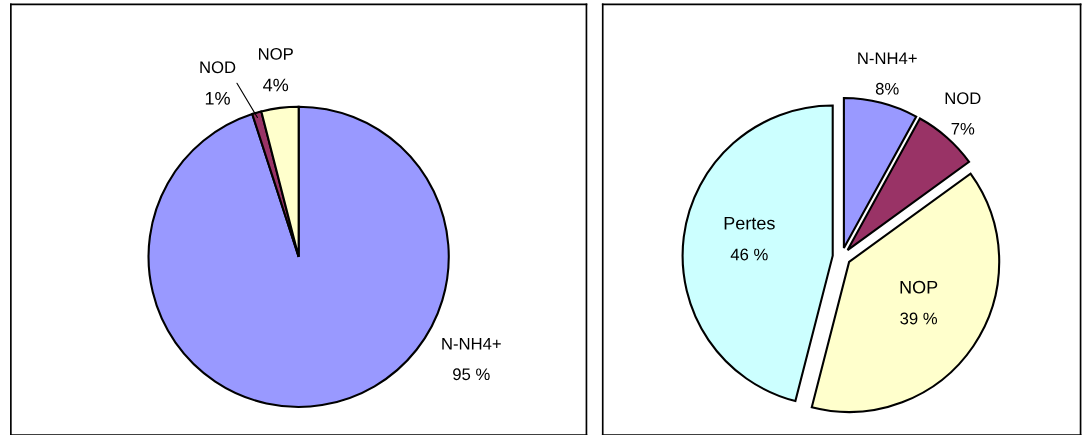 The height and width of the screenshot is (435, 1086). Describe the element at coordinates (749, 223) in the screenshot. I see `slice-label: Pertes` at that location.